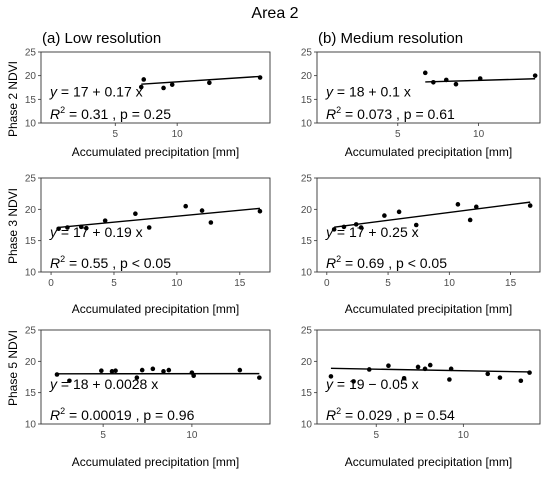 The image size is (550, 478). What do you see at coordinates (96, 232) in the screenshot?
I see `regression-equation: y = 17 + 0.19 x` at bounding box center [96, 232].